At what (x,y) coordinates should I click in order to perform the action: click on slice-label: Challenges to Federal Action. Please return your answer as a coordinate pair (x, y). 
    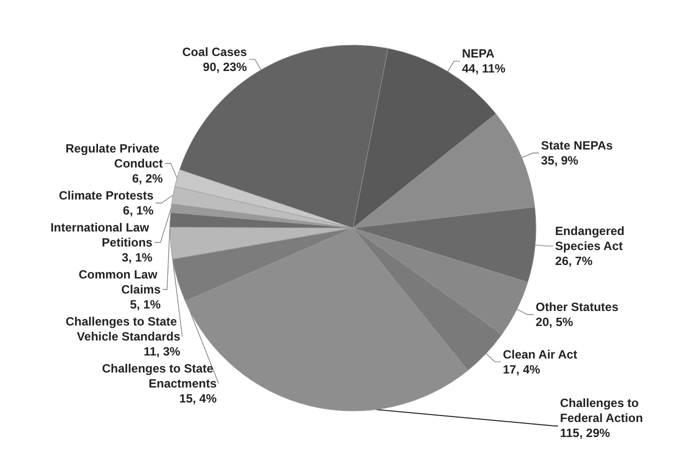
    Looking at the image, I should click on (601, 410).